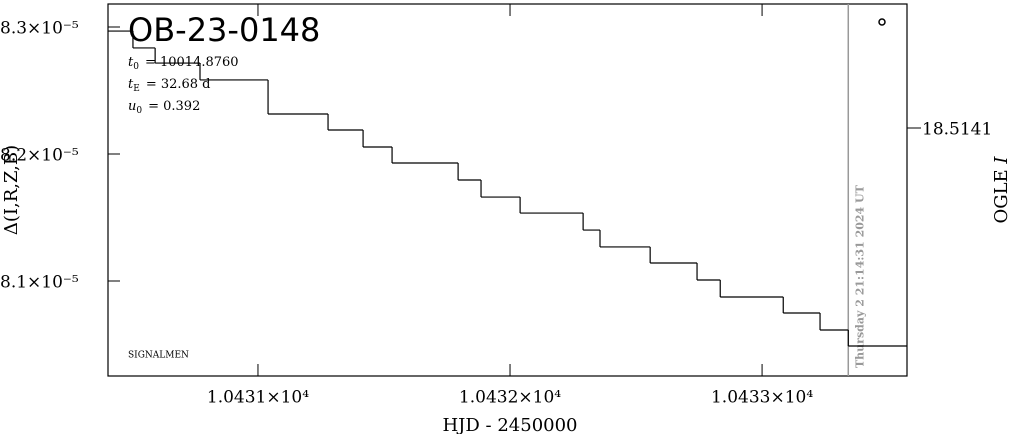  I want to click on chart-title: OB-23-0148, so click(224, 30).